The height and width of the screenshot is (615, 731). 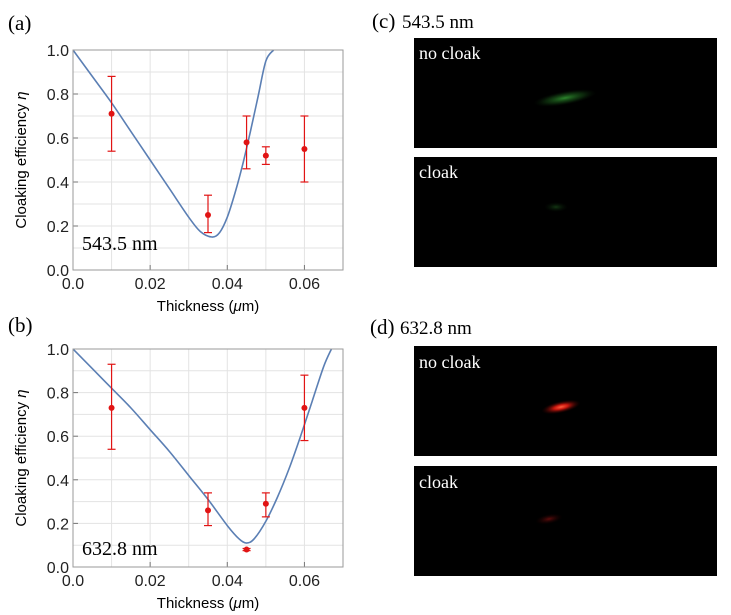 I want to click on panel-label-c: (c), so click(x=383, y=21).